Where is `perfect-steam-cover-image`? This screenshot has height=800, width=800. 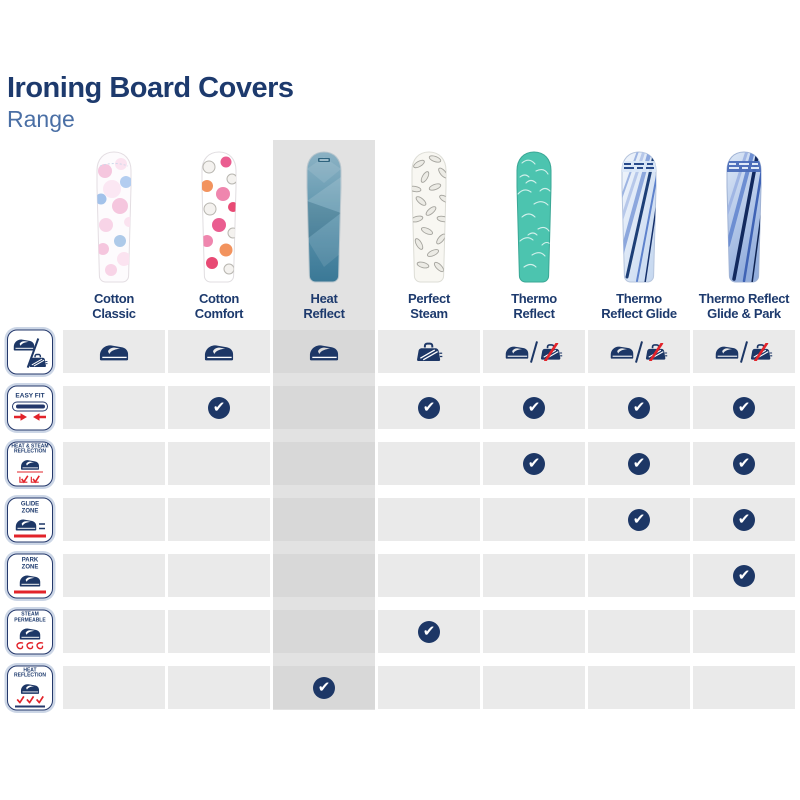
perfect-steam-cover-image is located at coordinates (429, 217).